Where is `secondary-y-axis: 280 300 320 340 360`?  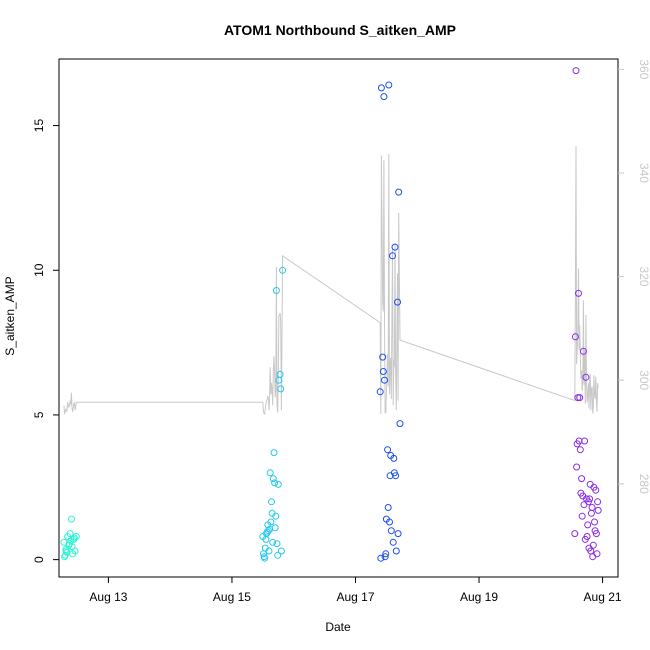
secondary-y-axis: 280 300 320 340 360 is located at coordinates (634, 276).